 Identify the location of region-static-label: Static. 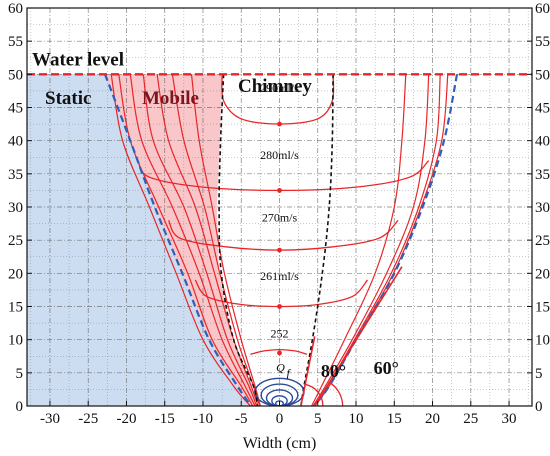
(68, 98).